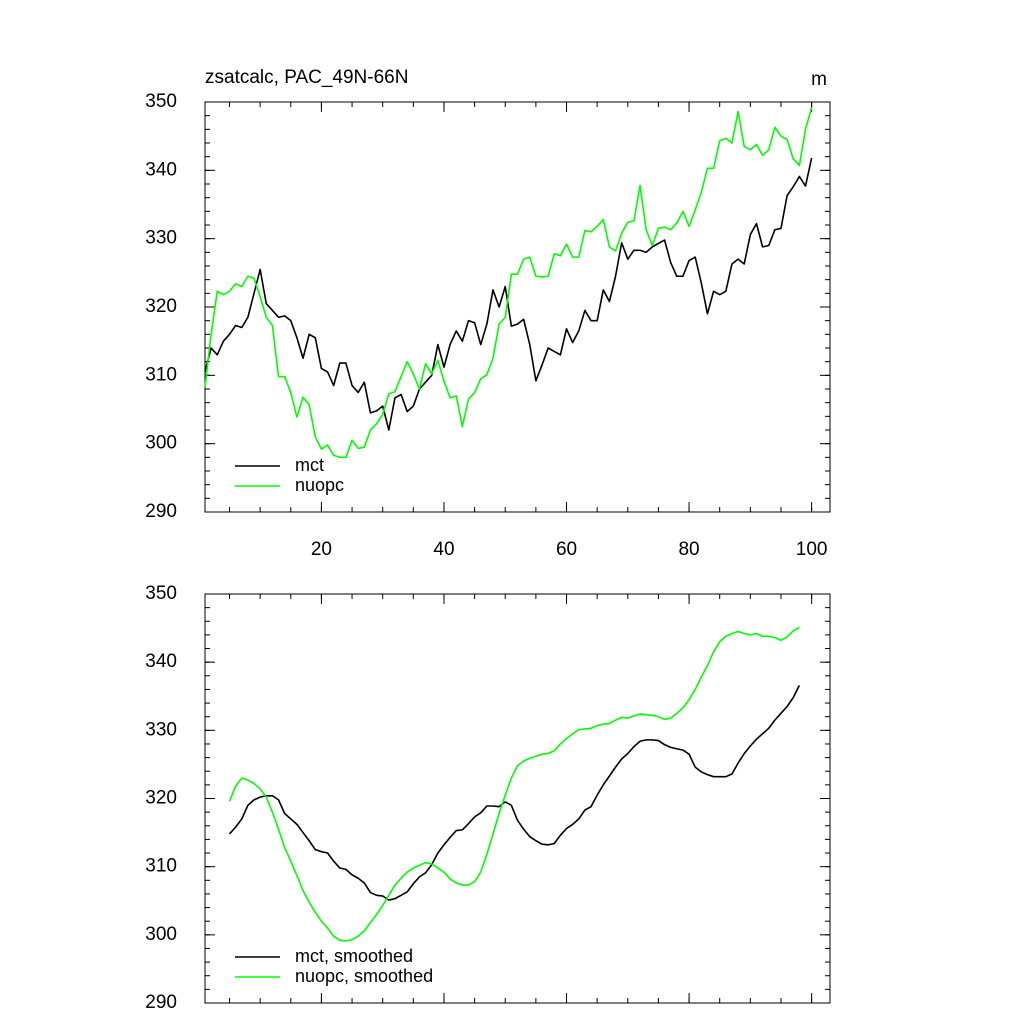  I want to click on legend-label: mct, smoothed, so click(354, 956).